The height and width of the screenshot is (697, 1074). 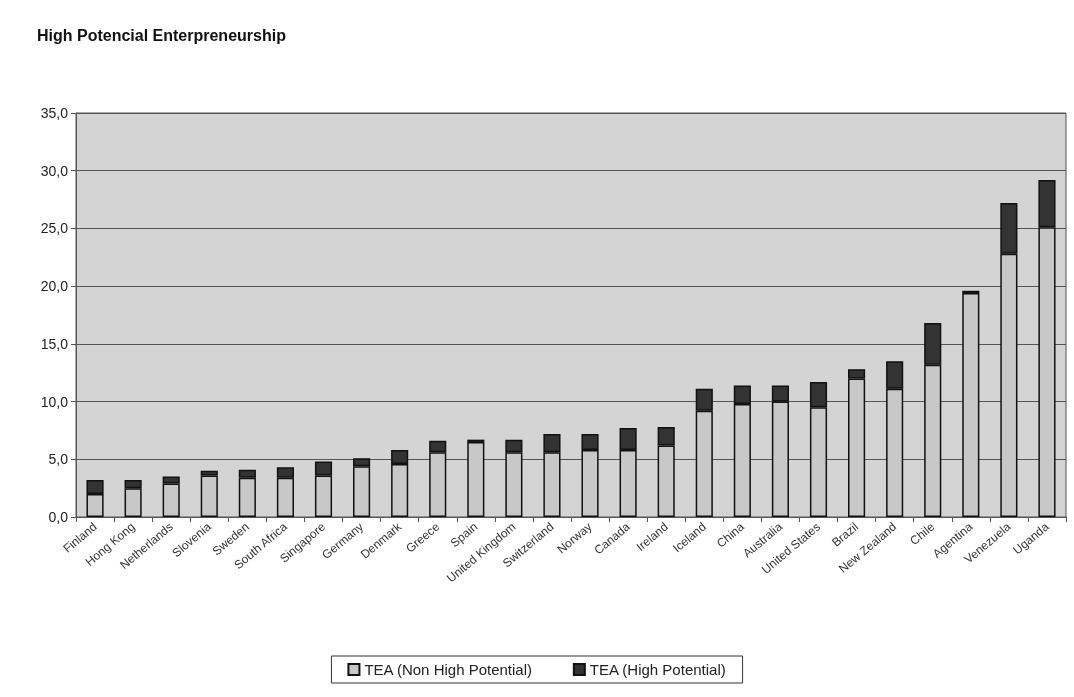 I want to click on y-tick-label: 35,0, so click(x=54, y=113).